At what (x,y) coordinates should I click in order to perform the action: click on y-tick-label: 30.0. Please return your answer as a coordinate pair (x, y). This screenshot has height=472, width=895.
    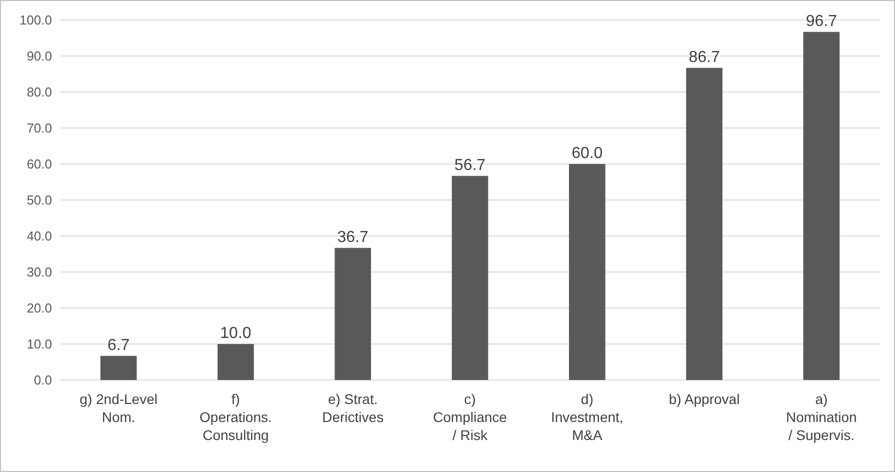
    Looking at the image, I should click on (39, 272).